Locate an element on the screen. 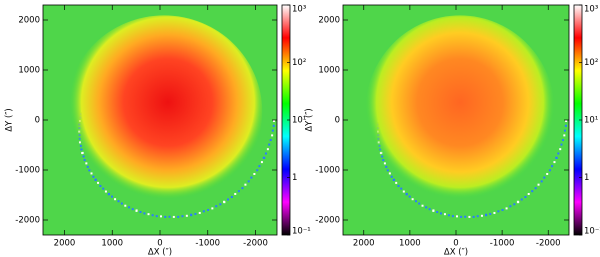  y-tick-label: -2000 is located at coordinates (27, 221).